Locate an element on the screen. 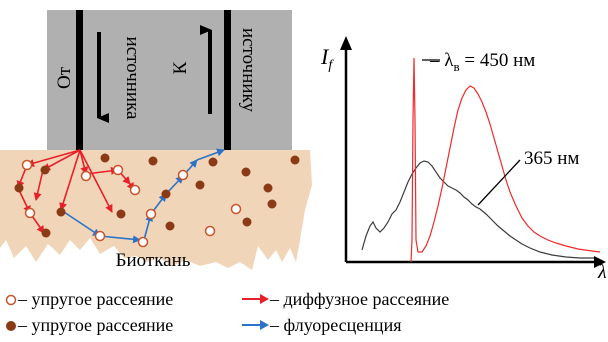 The width and height of the screenshot is (608, 342). to-detector-label: источнику is located at coordinates (248, 70).